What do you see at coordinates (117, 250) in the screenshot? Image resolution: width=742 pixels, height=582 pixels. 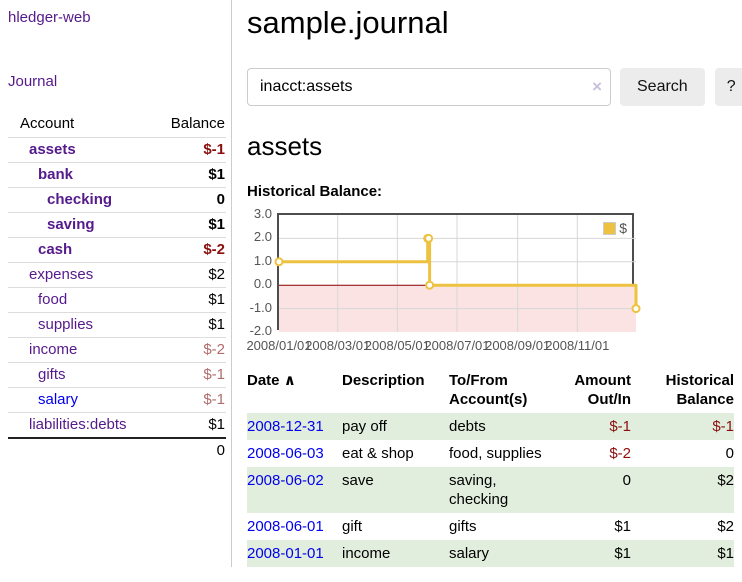 I see `account-row: cash $-2` at bounding box center [117, 250].